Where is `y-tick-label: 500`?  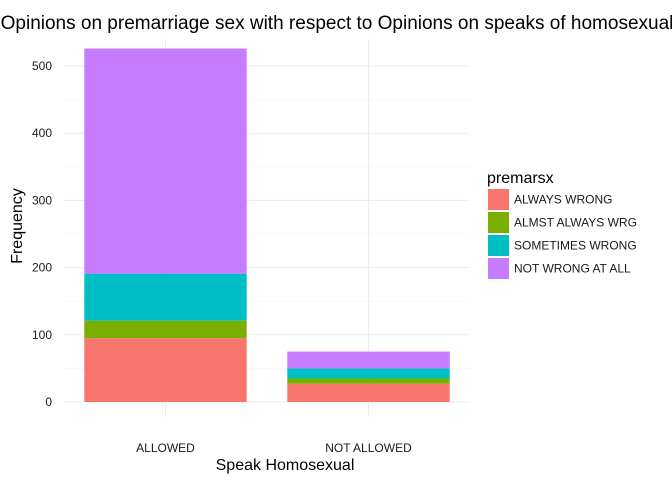
y-tick-label: 500 is located at coordinates (42, 66).